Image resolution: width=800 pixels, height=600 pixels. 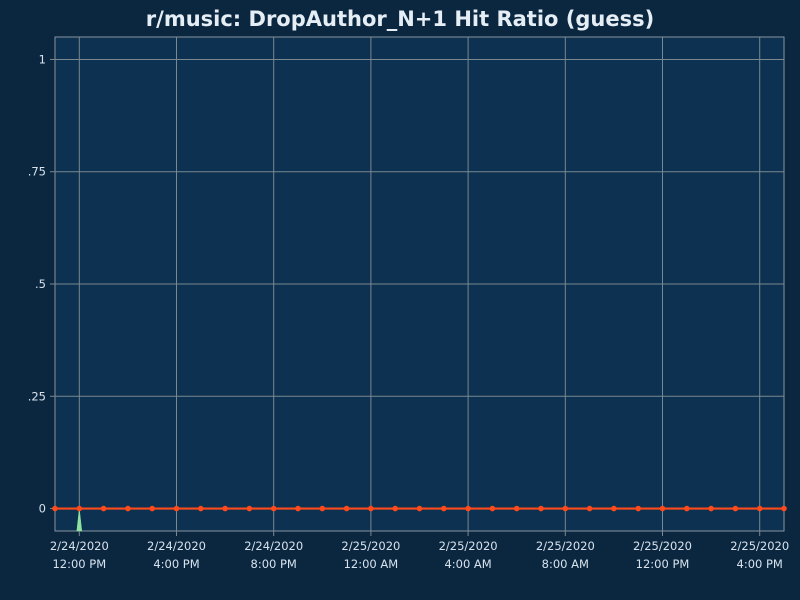 What do you see at coordinates (37, 172) in the screenshot?
I see `y-tick-label: .75` at bounding box center [37, 172].